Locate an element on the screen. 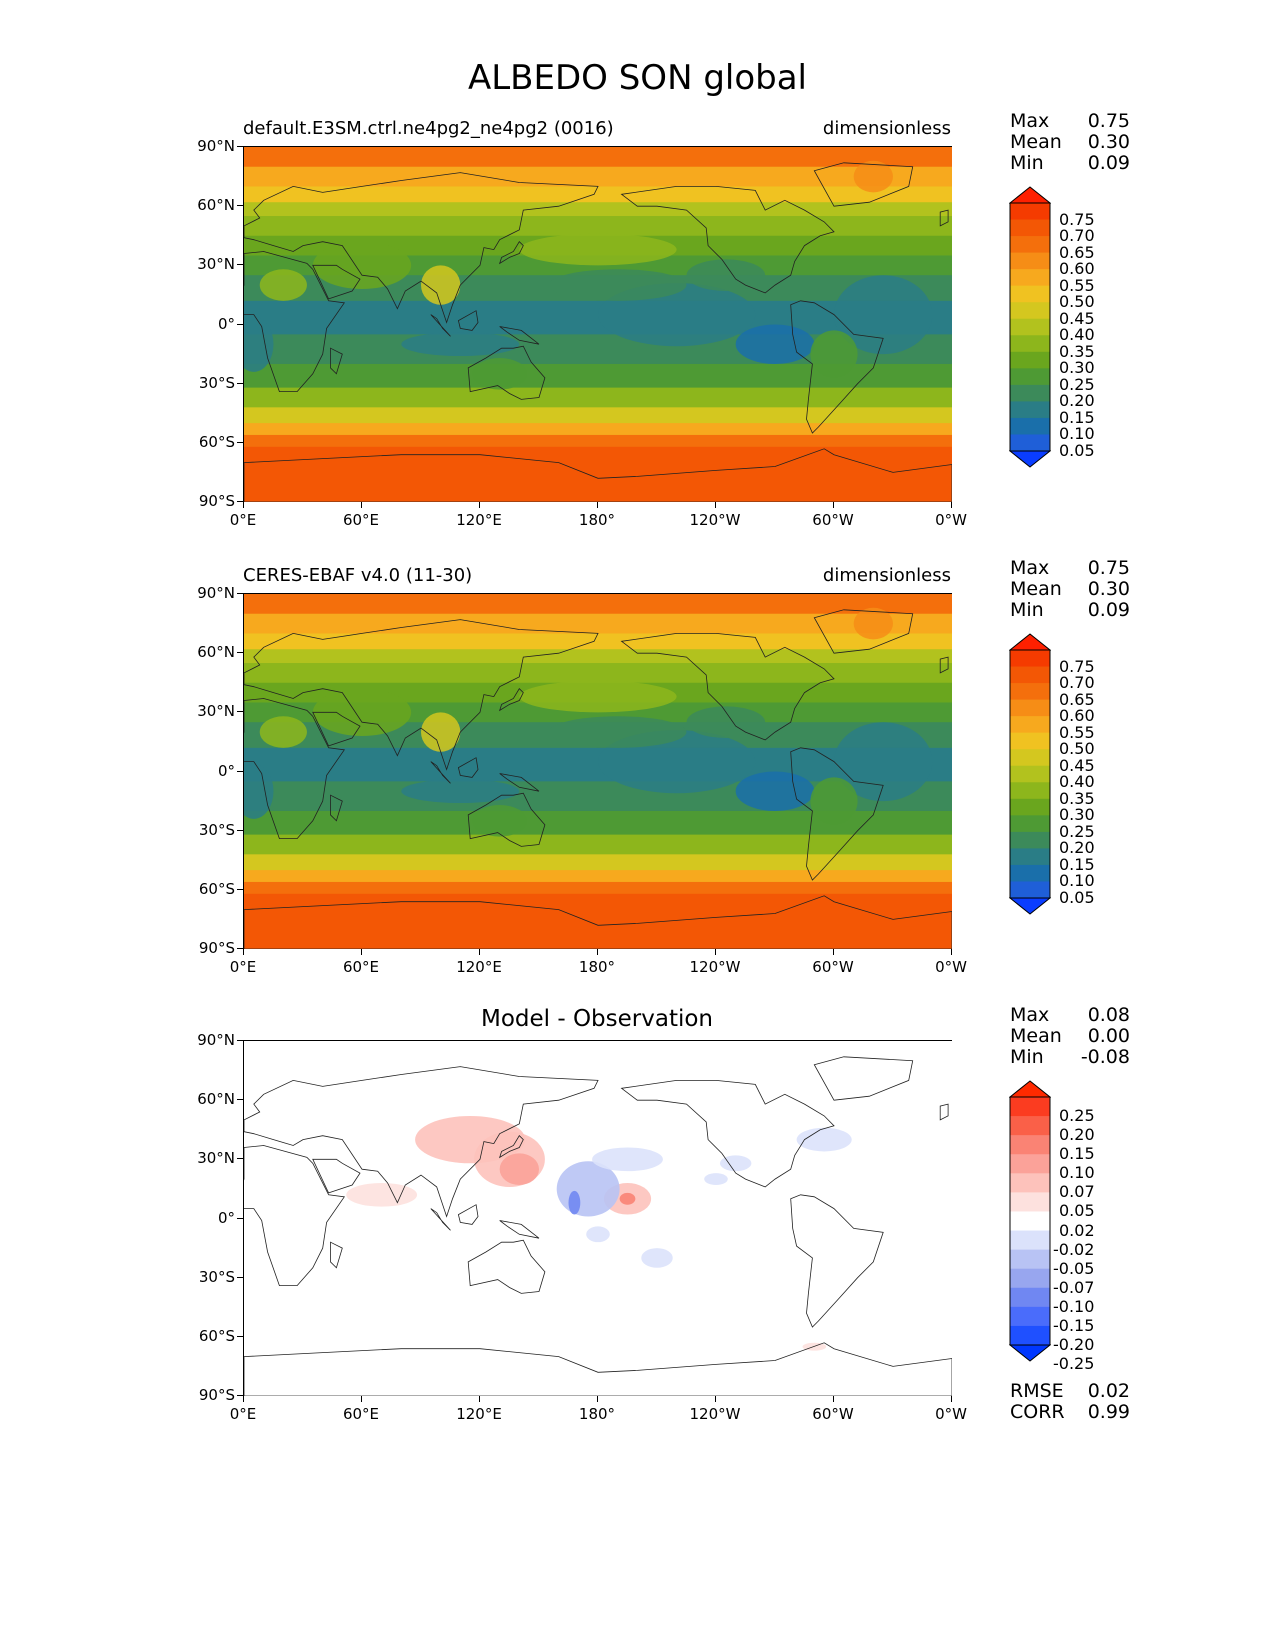 The image size is (1275, 1650). lat-label: 0° is located at coordinates (226, 323).